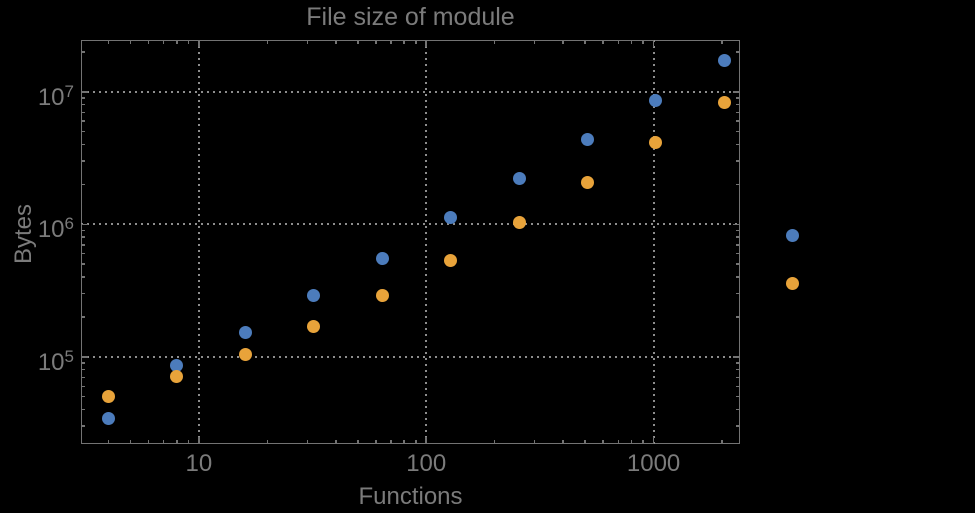 Image resolution: width=975 pixels, height=513 pixels. Describe the element at coordinates (55, 229) in the screenshot. I see `y-tick-label: 10⁶` at that location.